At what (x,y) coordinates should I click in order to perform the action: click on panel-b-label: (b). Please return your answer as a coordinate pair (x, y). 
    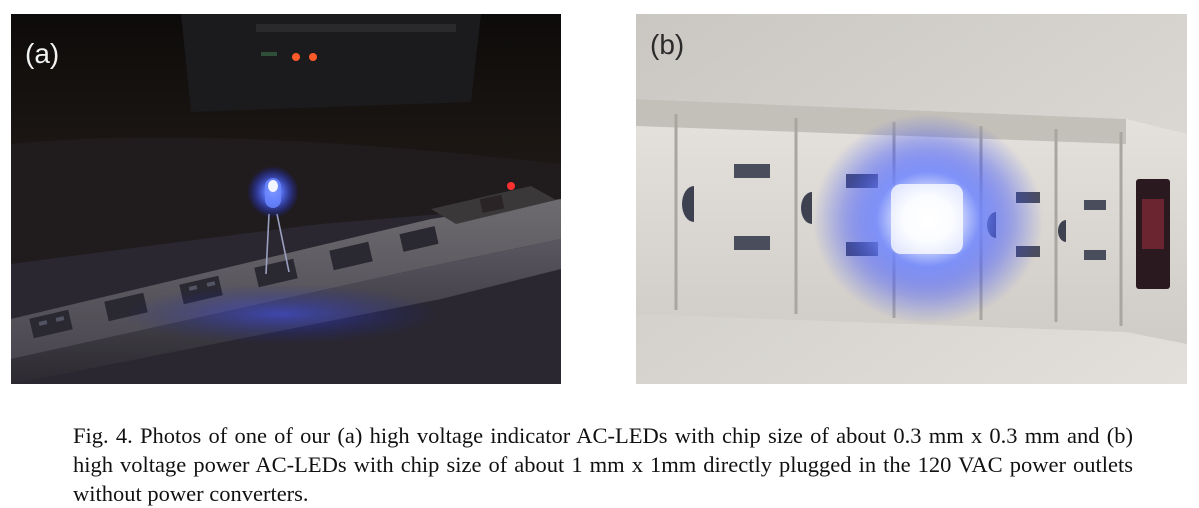
    Looking at the image, I should click on (667, 44).